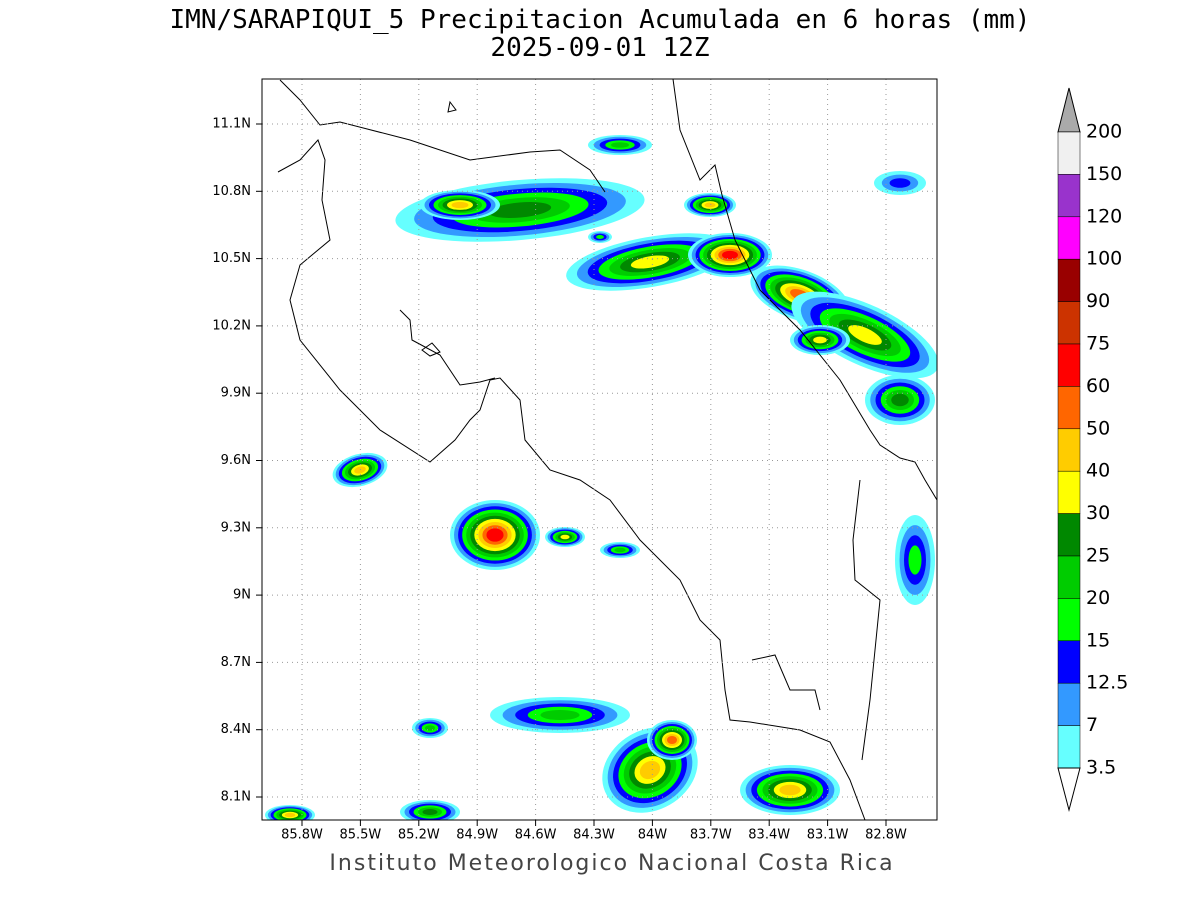 Image resolution: width=1200 pixels, height=900 pixels. I want to click on lon-label: 83.1W, so click(828, 835).